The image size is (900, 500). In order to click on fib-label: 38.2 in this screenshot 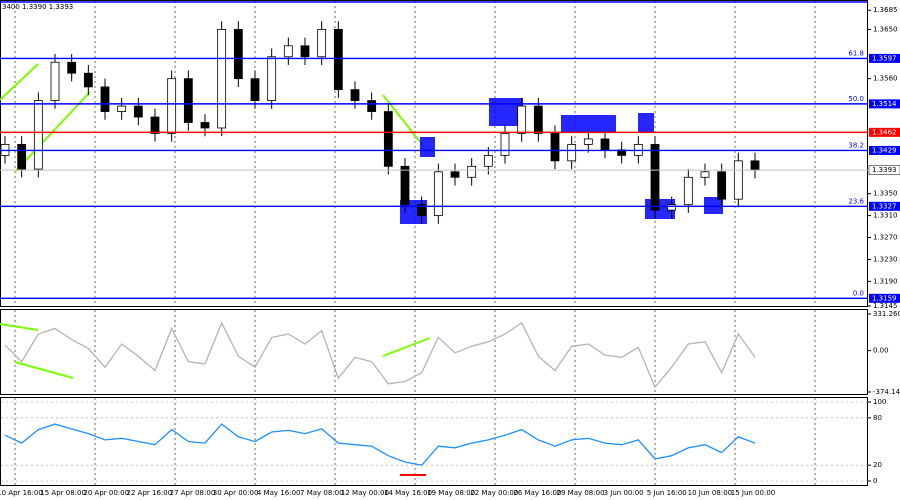, I will do `click(856, 145)`.